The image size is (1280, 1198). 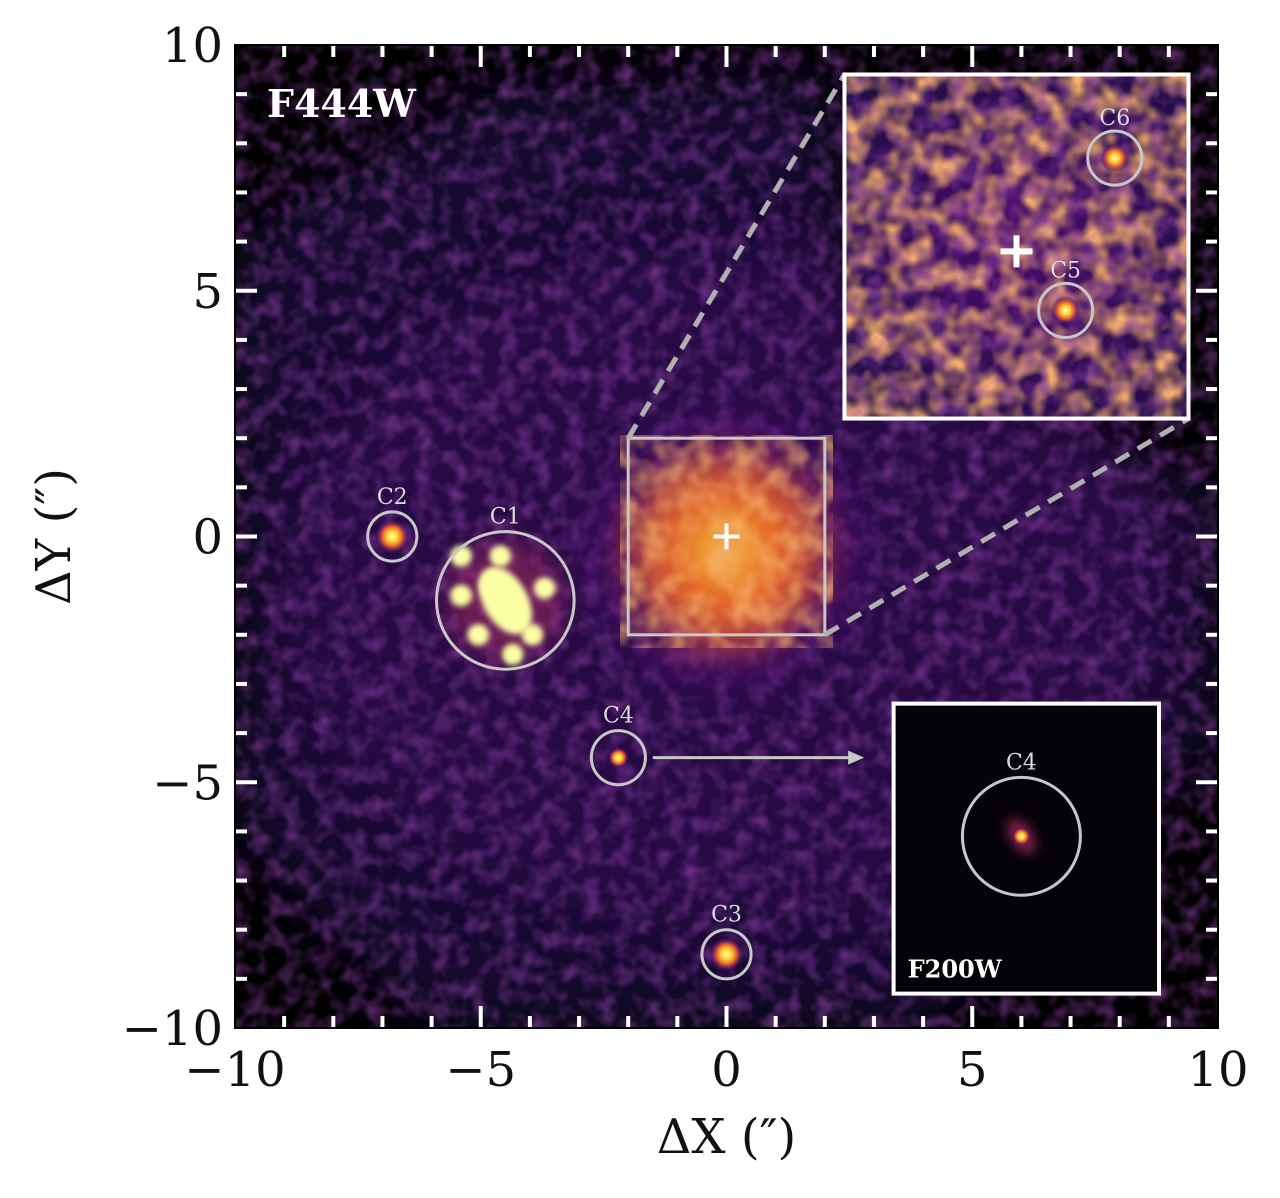 What do you see at coordinates (207, 292) in the screenshot?
I see `y-tick-label: 5` at bounding box center [207, 292].